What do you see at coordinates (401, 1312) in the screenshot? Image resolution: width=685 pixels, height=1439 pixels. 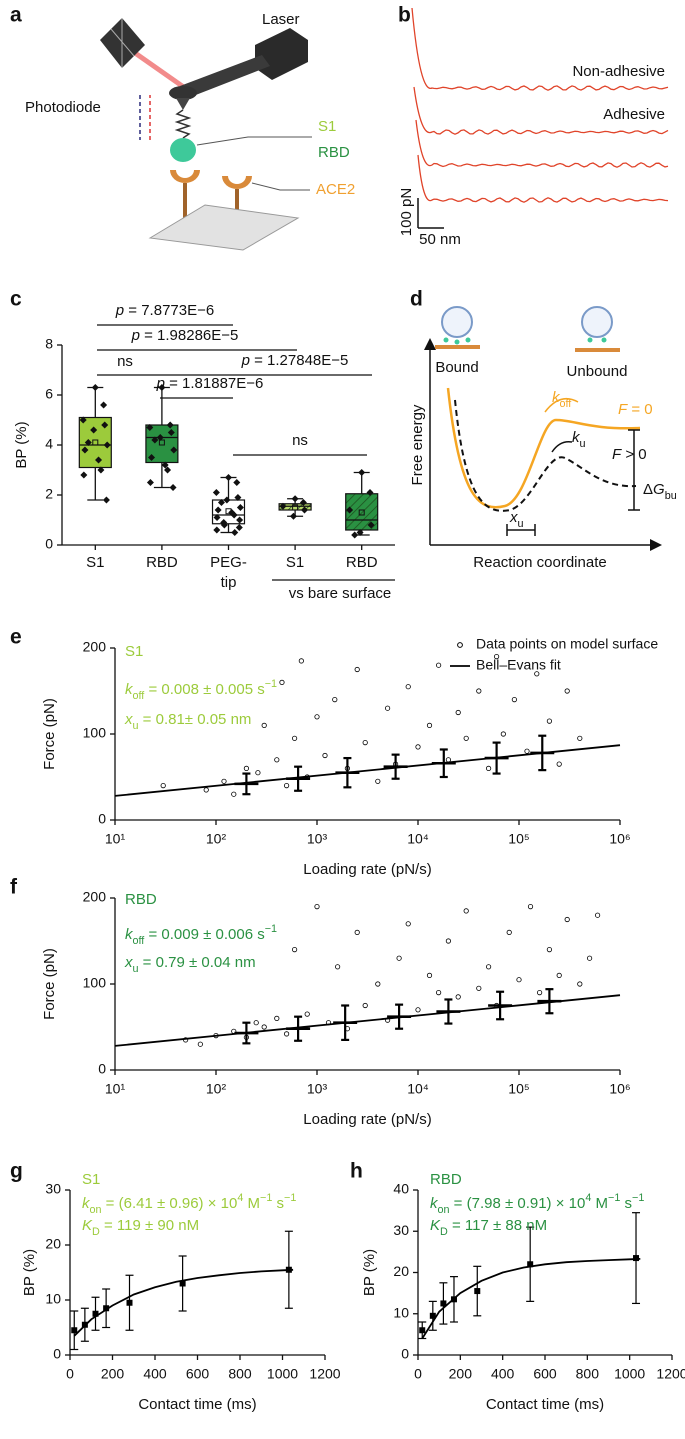 I see `y-tick-label: 10` at bounding box center [401, 1312].